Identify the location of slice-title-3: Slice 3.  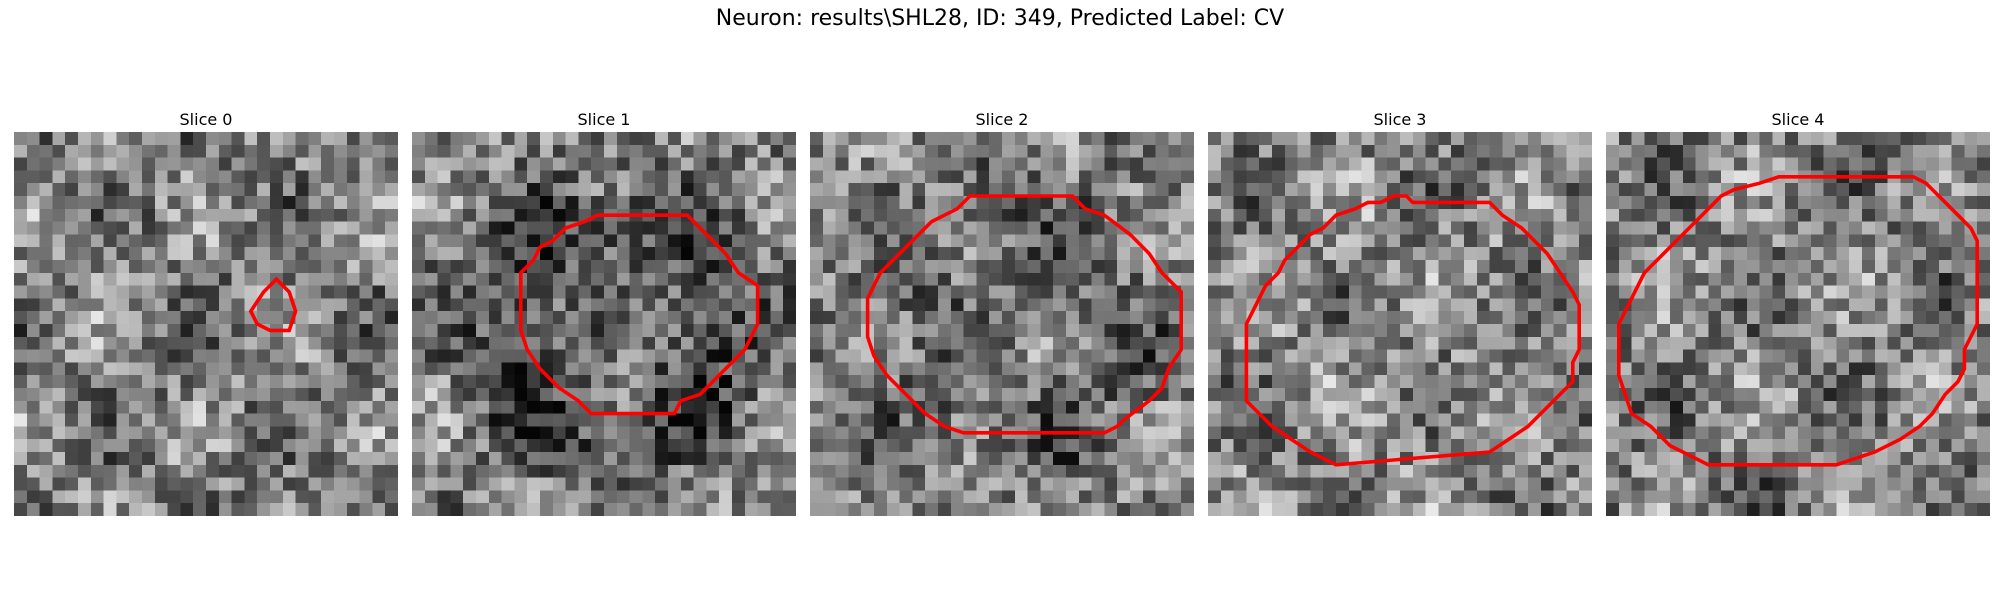
(1400, 119).